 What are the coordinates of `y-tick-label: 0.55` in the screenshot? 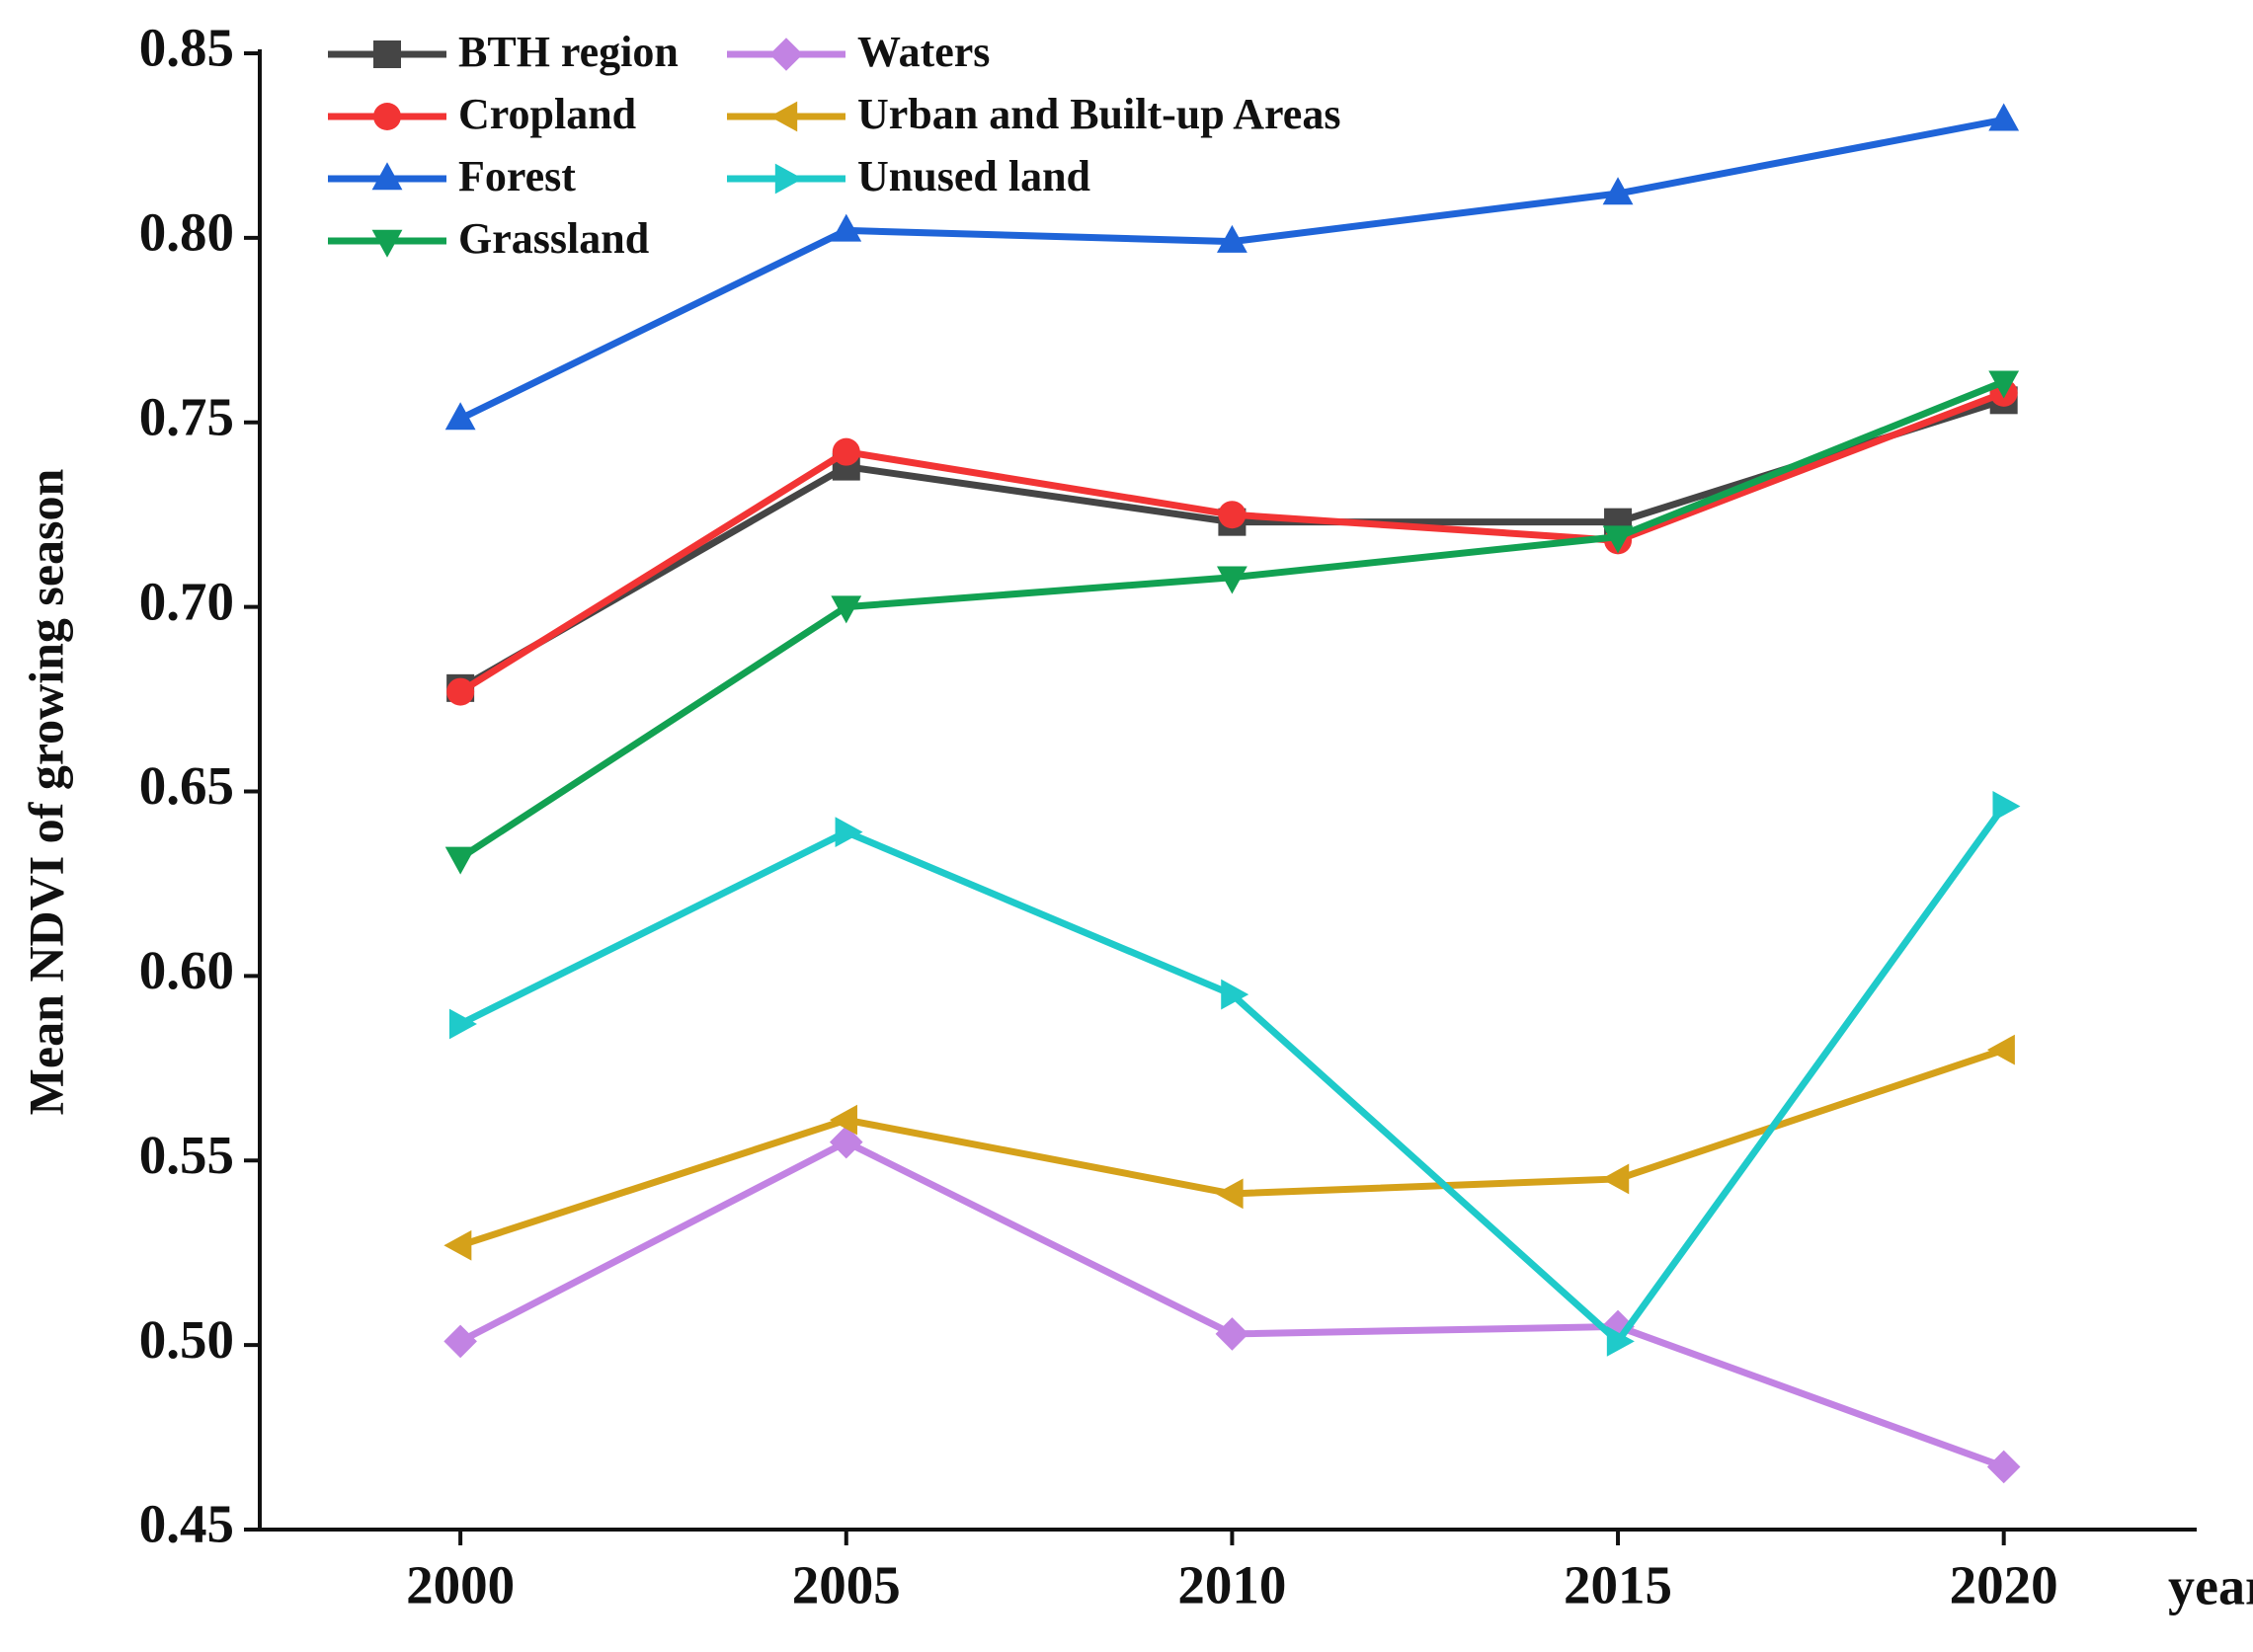 It's located at (186, 1155).